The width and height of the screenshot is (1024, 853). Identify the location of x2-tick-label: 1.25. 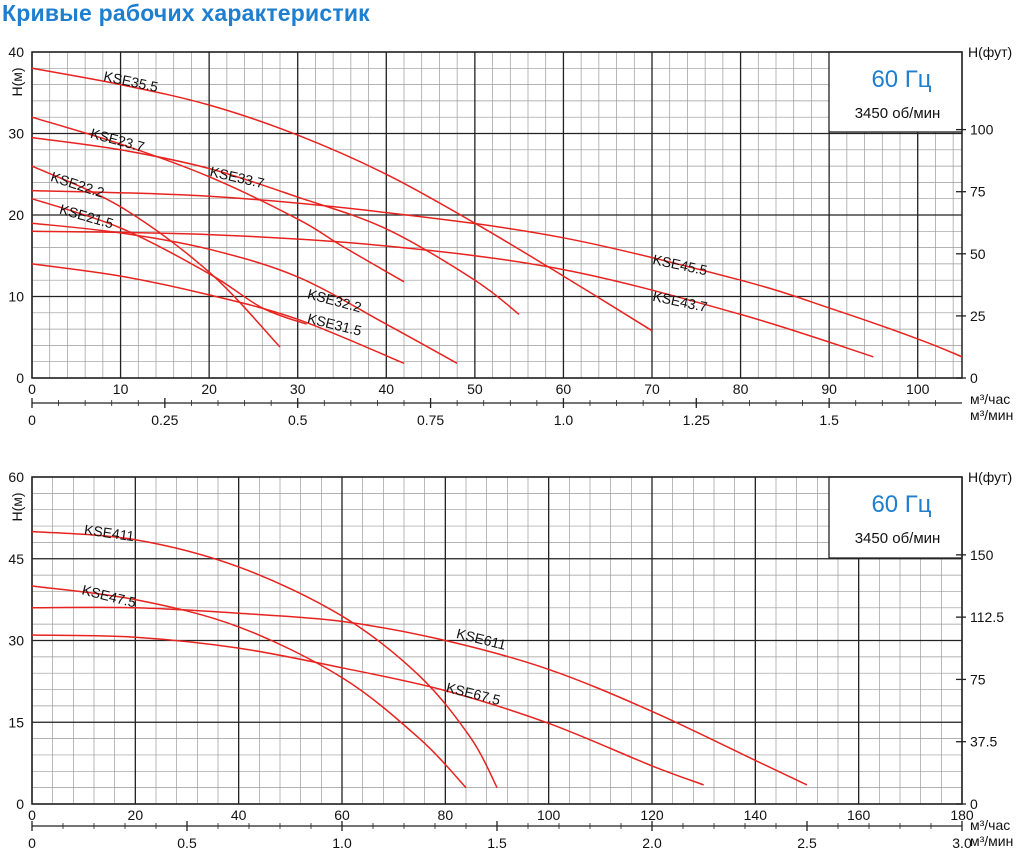
(696, 420).